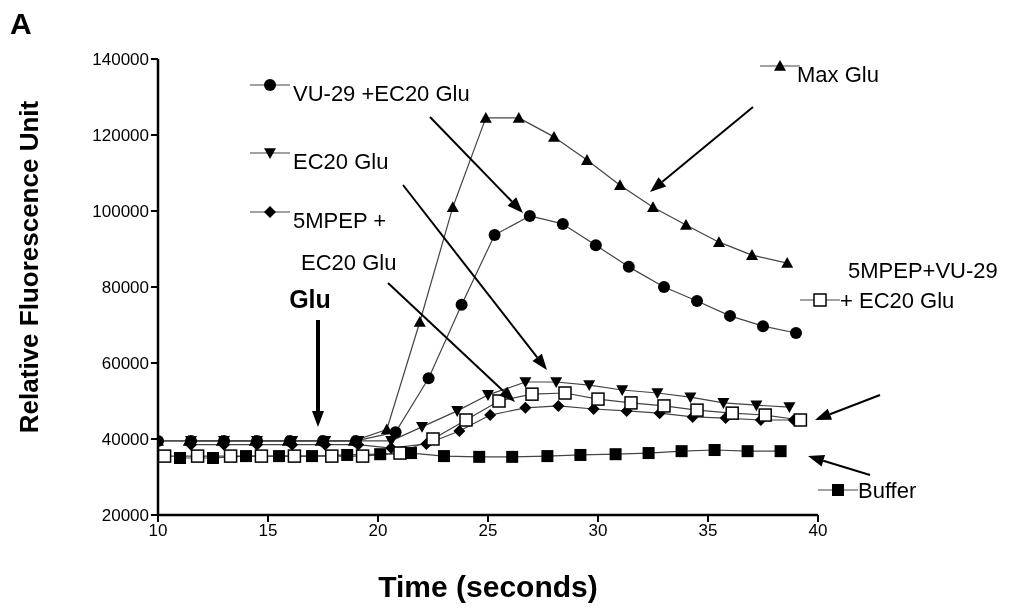 This screenshot has width=1032, height=613. I want to click on legend-label: VU-29 +EC20 Glu, so click(381, 93).